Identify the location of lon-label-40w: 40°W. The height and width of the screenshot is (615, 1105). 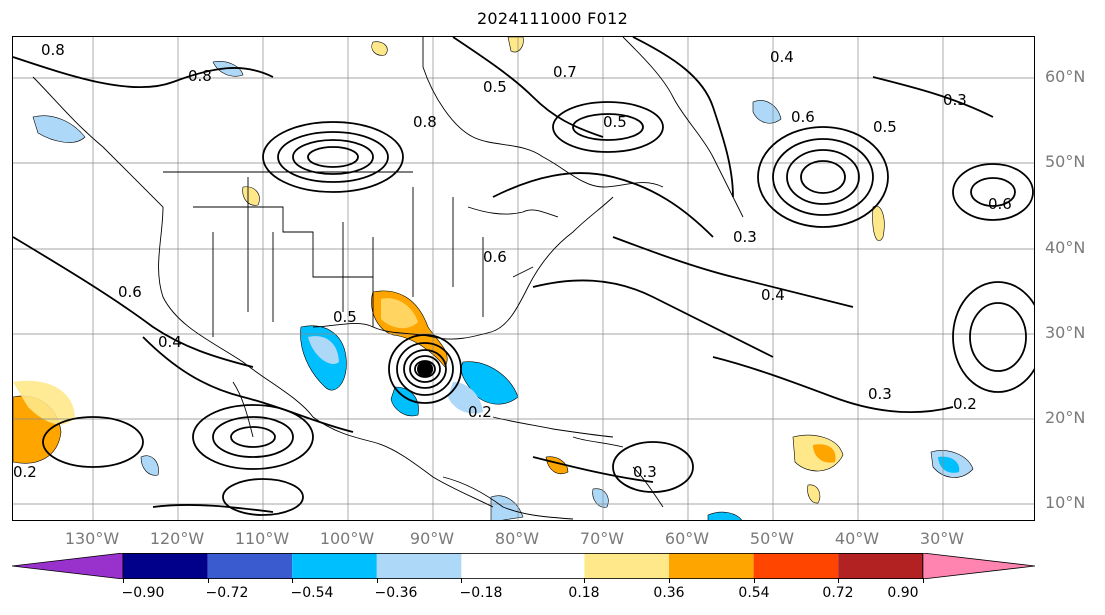
(857, 538).